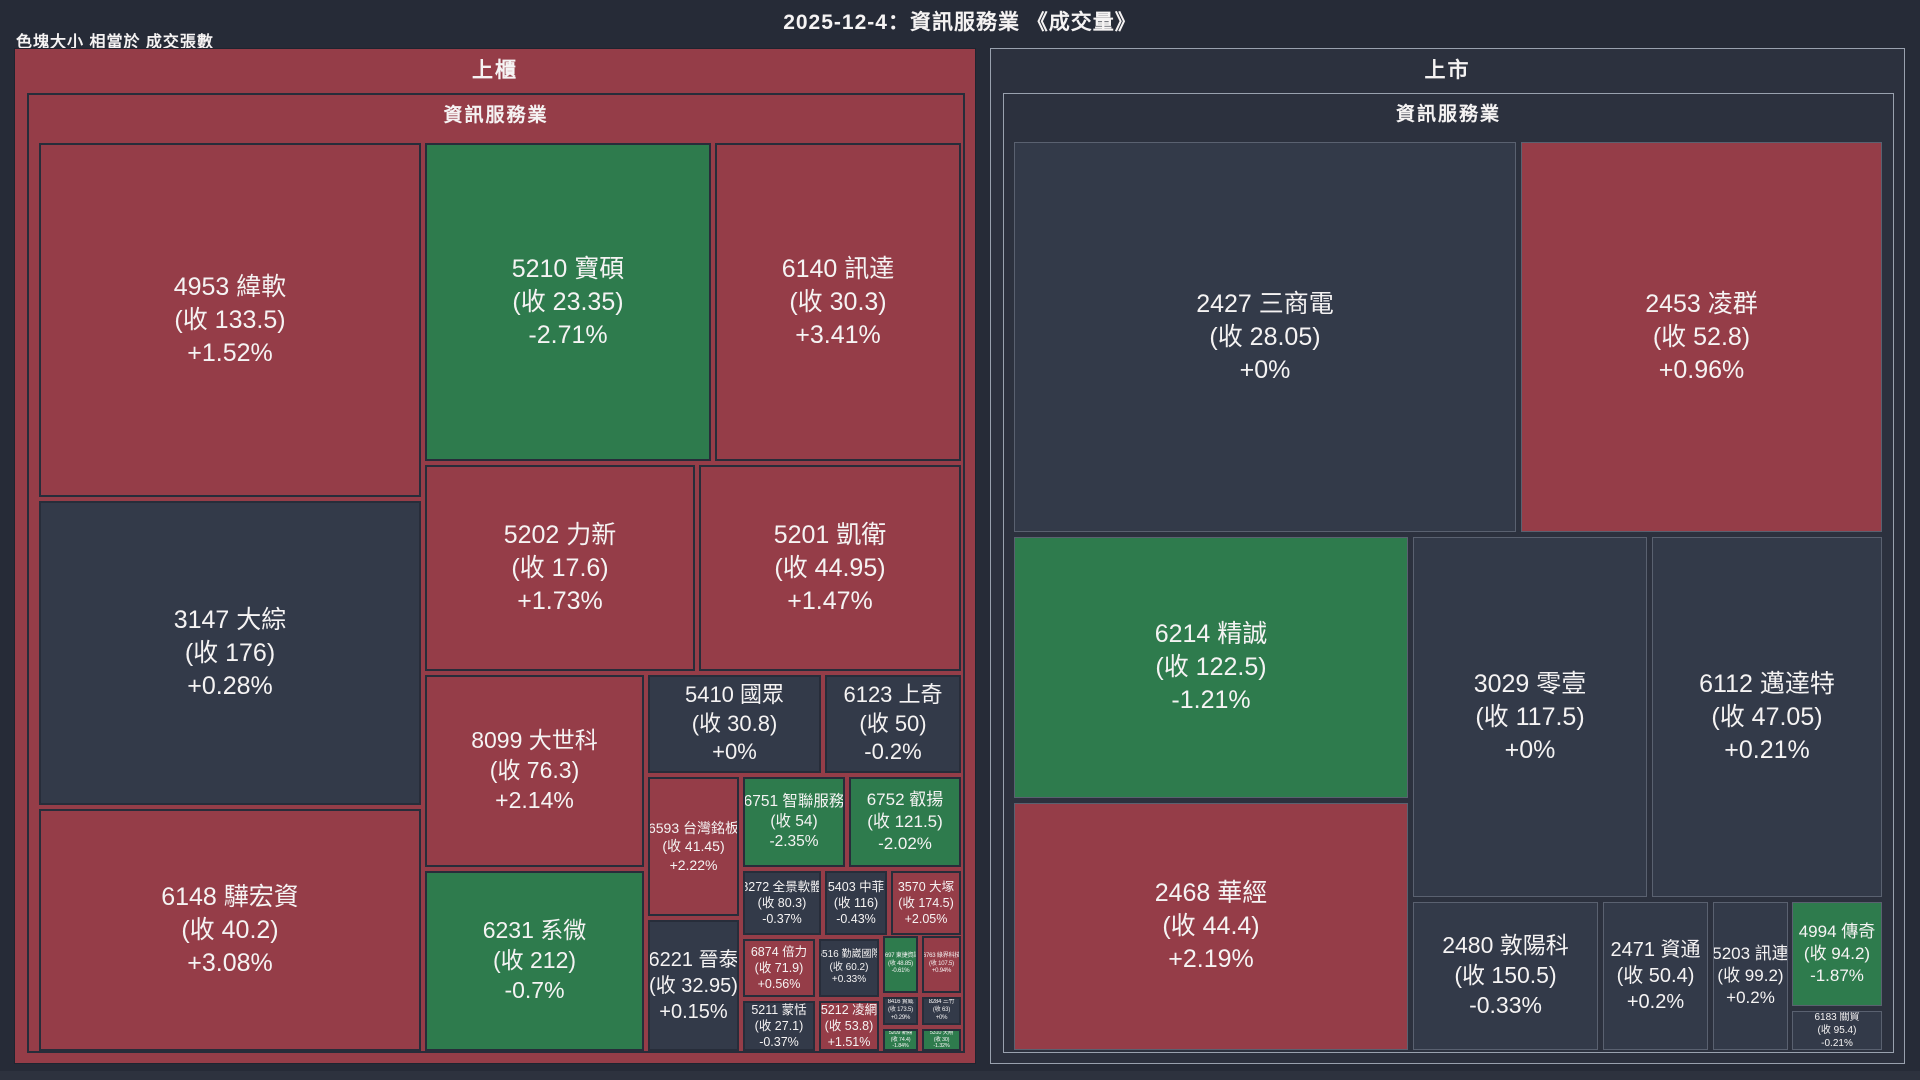 The height and width of the screenshot is (1080, 1920). I want to click on stock-cell-2471: 2471 資通 (收 50.4) +0.2%, so click(1655, 976).